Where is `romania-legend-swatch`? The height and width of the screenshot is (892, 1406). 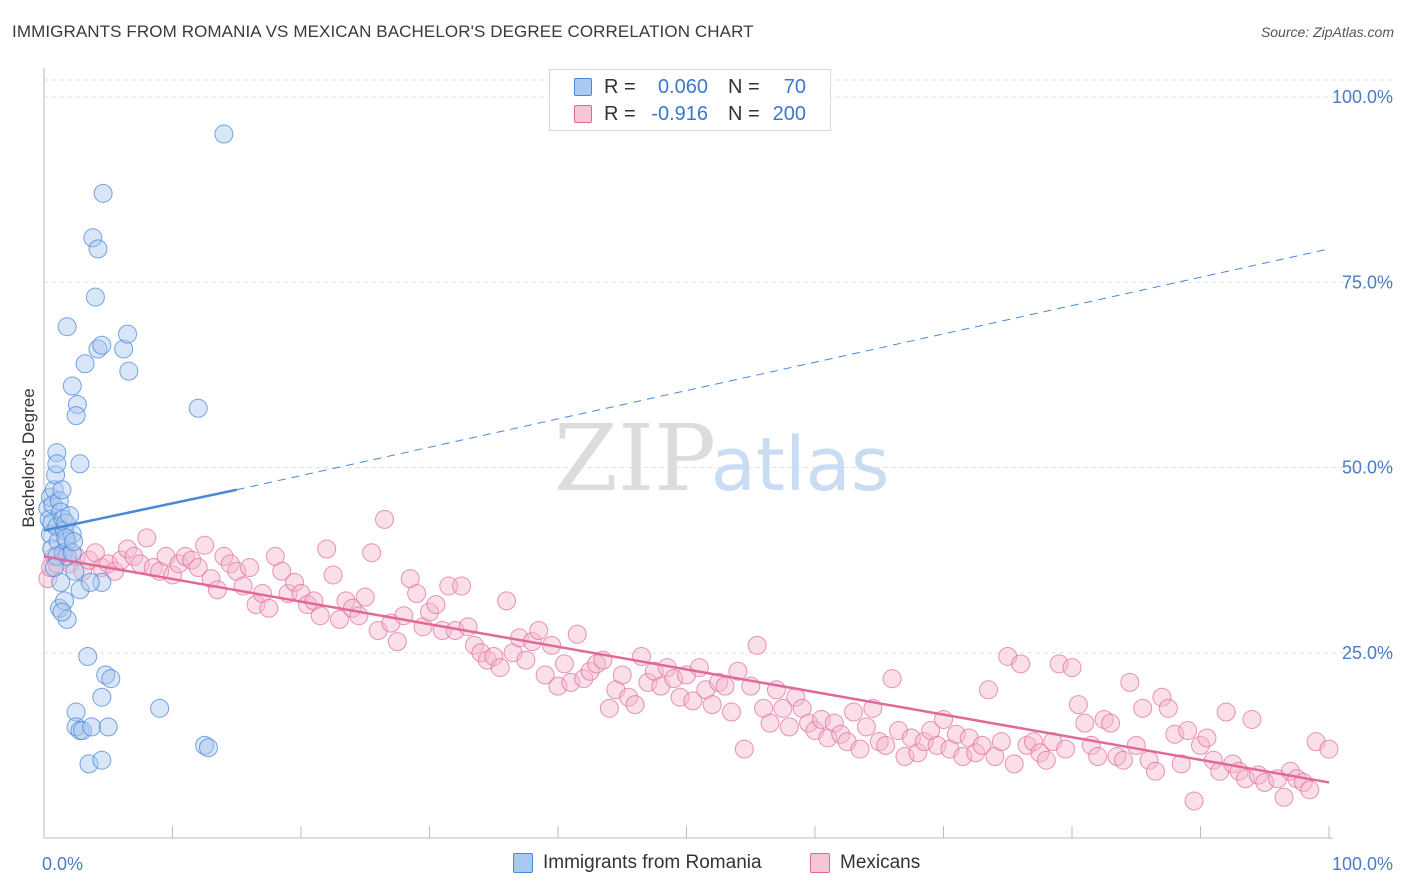
romania-legend-swatch is located at coordinates (523, 863).